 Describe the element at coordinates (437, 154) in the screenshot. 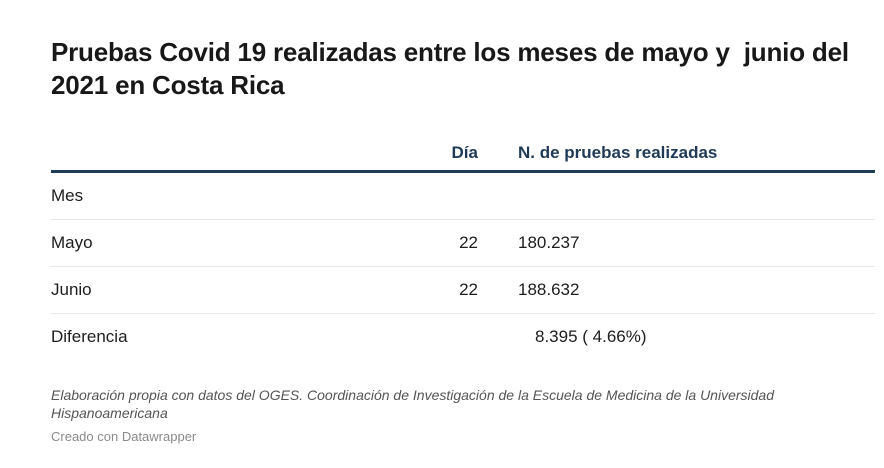

I see `column-header-dia: Día` at that location.